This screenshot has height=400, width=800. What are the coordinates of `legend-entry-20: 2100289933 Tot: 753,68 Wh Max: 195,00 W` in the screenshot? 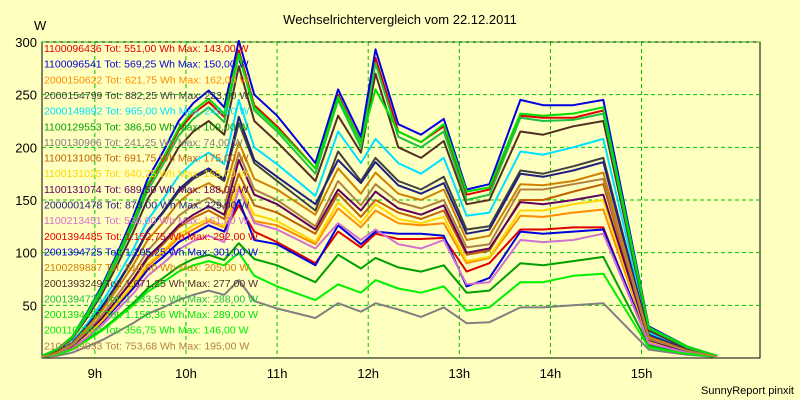 It's located at (146, 346).